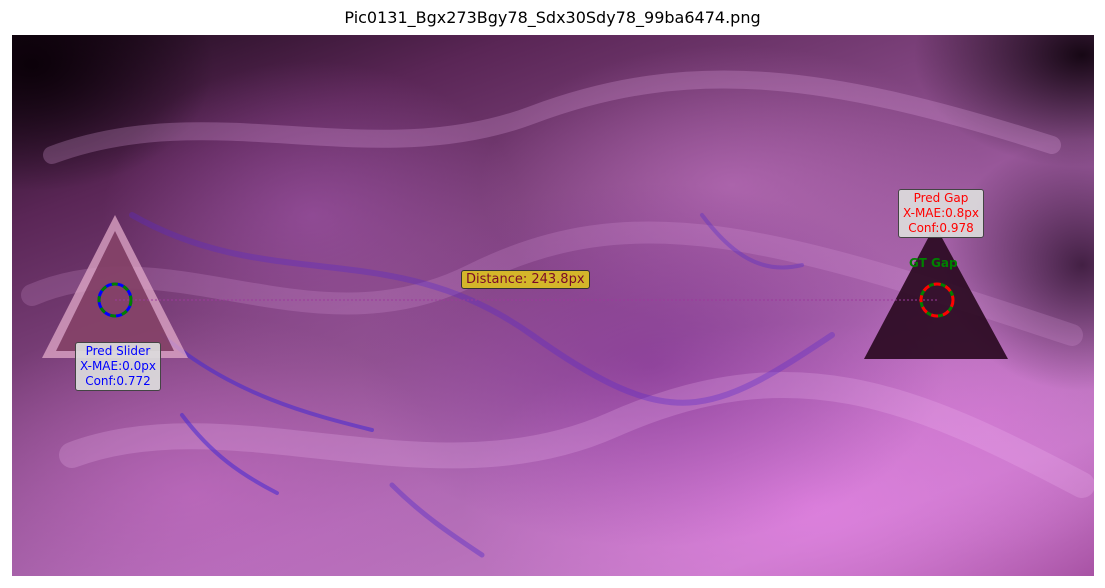 The width and height of the screenshot is (1105, 588). I want to click on pred-gap-circle, so click(937, 300).